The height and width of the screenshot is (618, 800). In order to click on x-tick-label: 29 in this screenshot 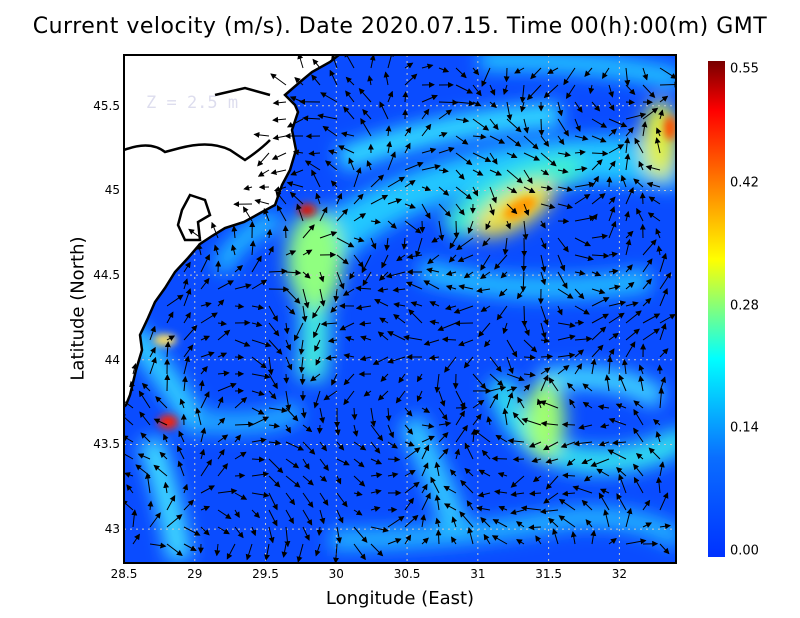, I will do `click(195, 574)`.